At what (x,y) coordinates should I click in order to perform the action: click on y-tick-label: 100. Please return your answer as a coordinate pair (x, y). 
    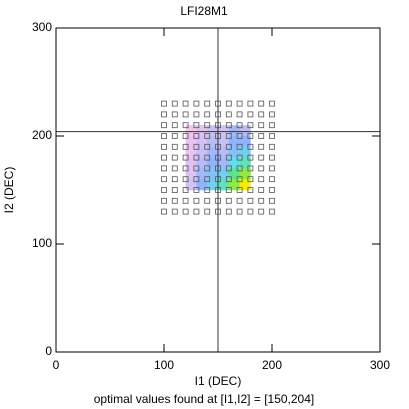
    Looking at the image, I should click on (42, 243).